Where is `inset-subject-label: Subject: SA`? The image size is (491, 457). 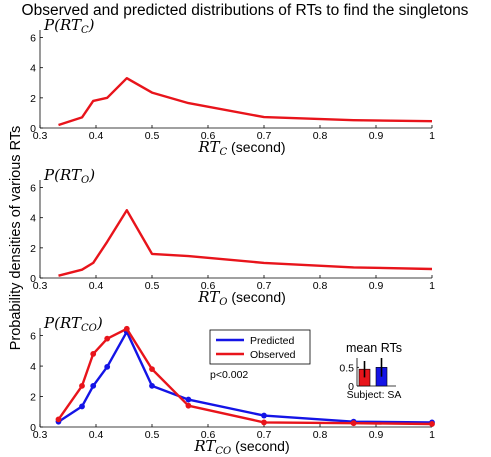 inset-subject-label: Subject: SA is located at coordinates (374, 395).